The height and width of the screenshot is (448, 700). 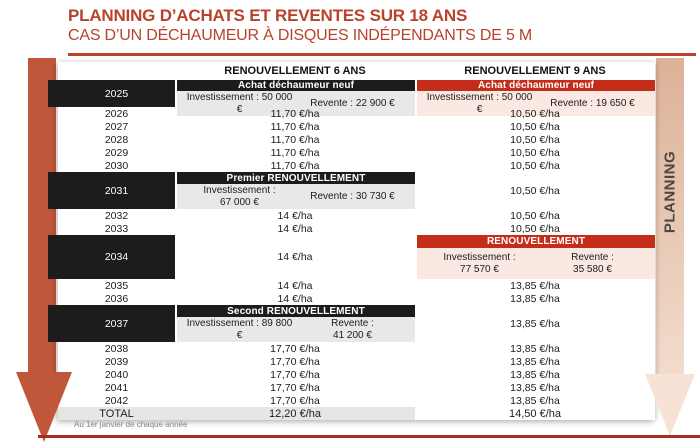 I want to click on year-cell: 2034, so click(x=111, y=257).